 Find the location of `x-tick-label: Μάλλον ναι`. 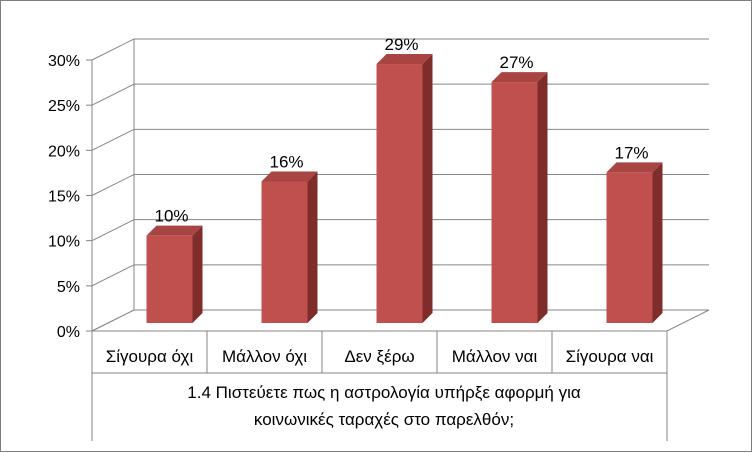

x-tick-label: Μάλλον ναι is located at coordinates (495, 356).